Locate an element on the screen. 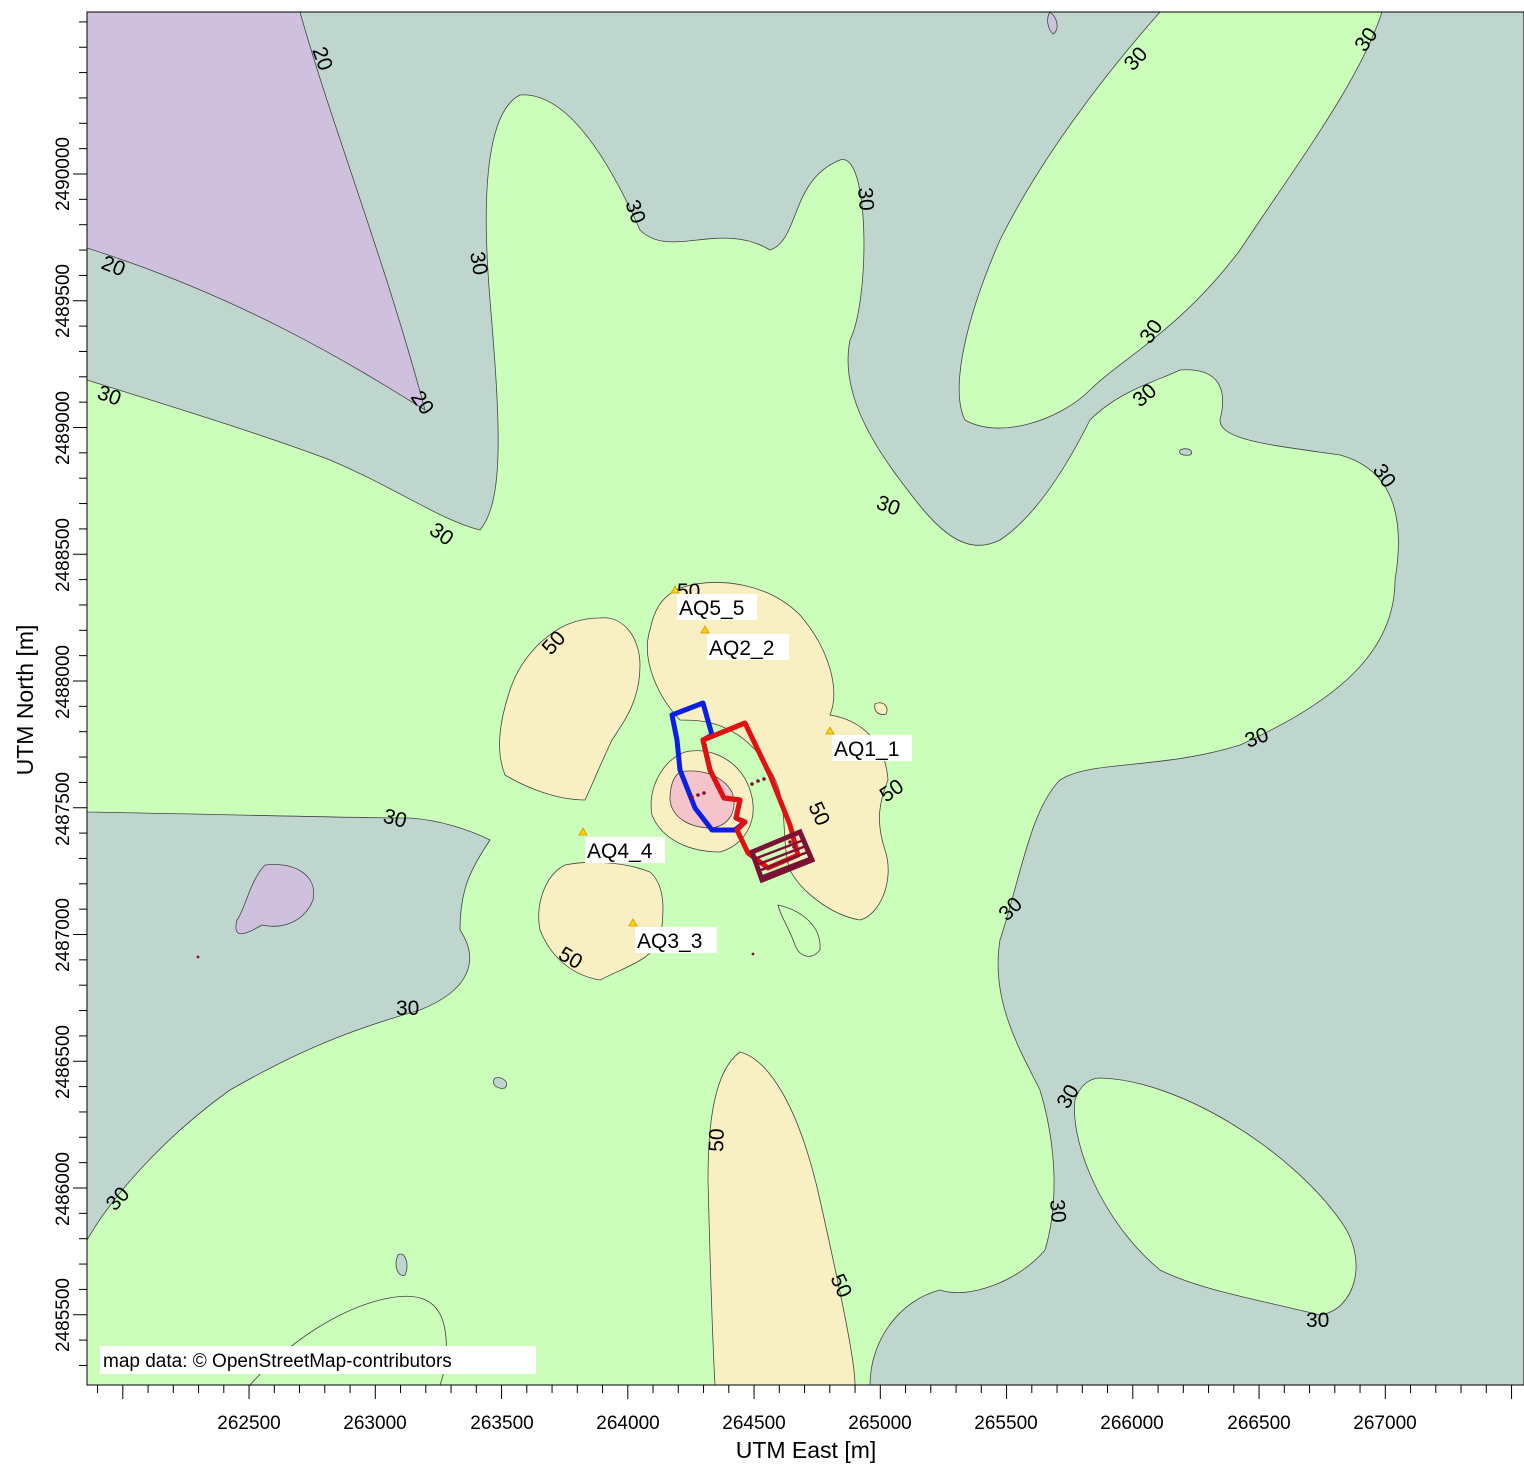 Image resolution: width=1524 pixels, height=1470 pixels. receptor-label-aq3: AQ3_3 is located at coordinates (669, 941).